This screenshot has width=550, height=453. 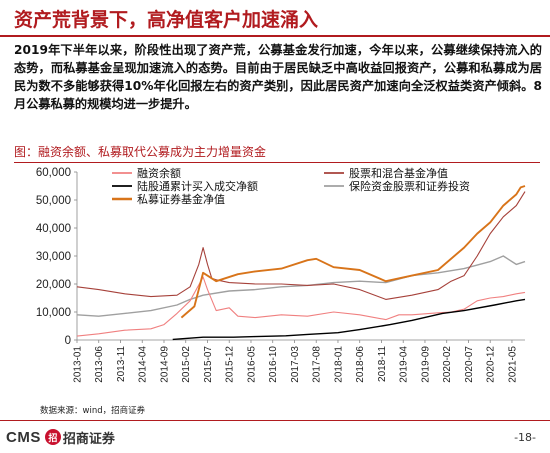 I want to click on y-tick-label: 60,000, so click(x=53, y=173).